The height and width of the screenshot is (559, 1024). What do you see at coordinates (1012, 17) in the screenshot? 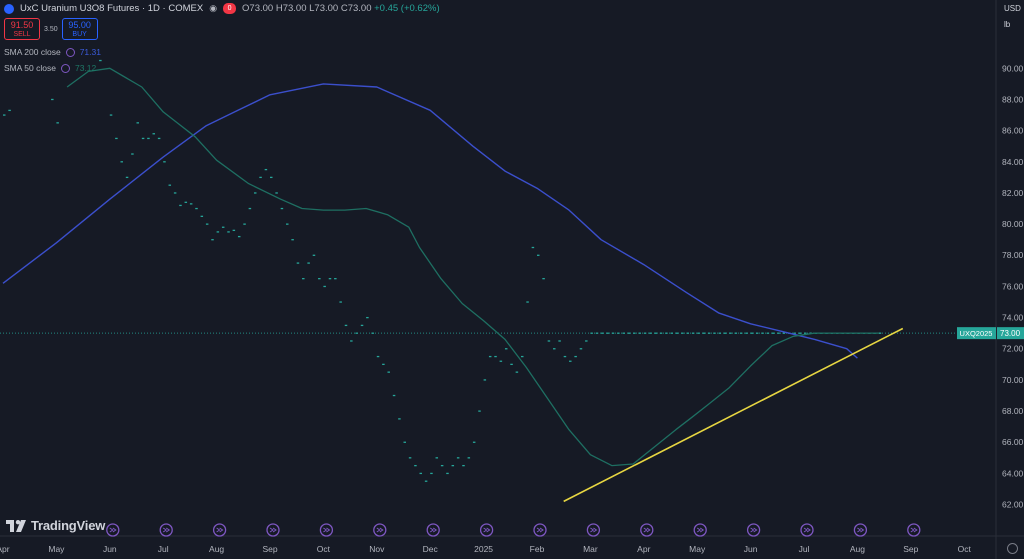
I see `price-axis-settings: USD lb` at bounding box center [1012, 17].